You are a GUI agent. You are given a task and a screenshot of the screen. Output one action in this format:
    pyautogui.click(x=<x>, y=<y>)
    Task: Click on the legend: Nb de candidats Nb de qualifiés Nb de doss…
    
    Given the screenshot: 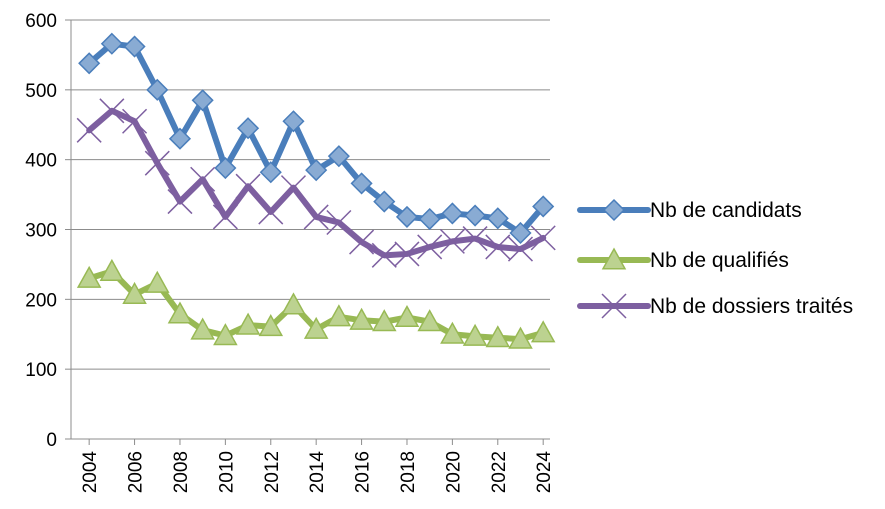 What is the action you would take?
    pyautogui.click(x=715, y=258)
    